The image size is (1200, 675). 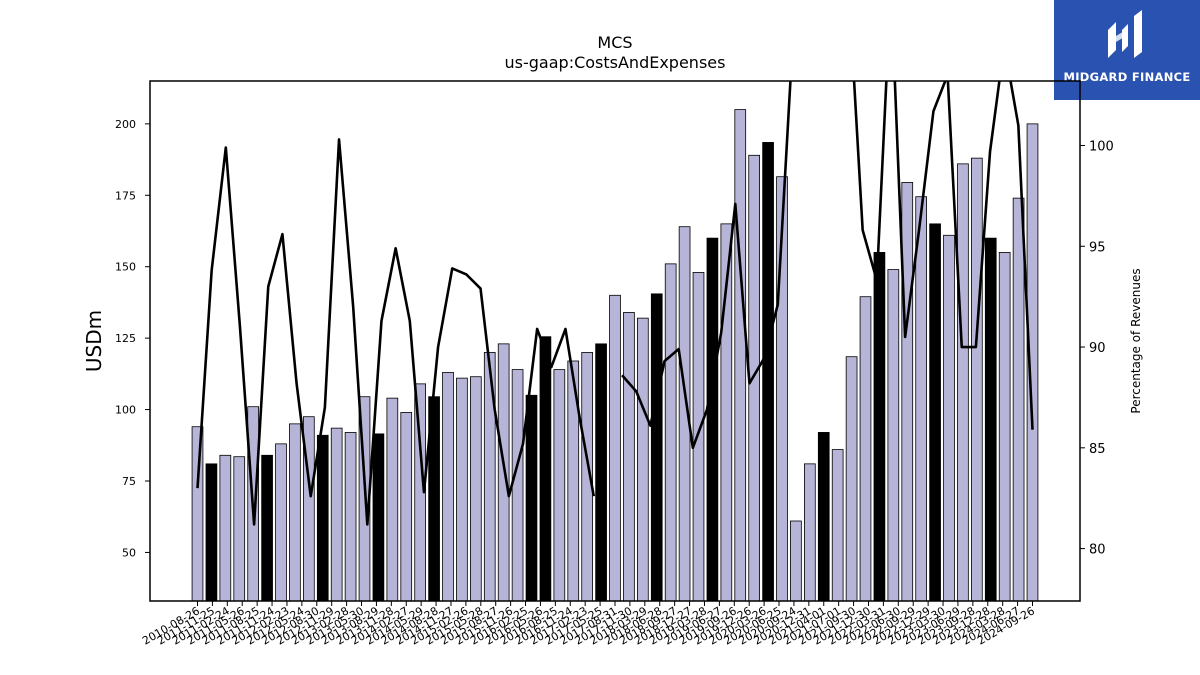 What do you see at coordinates (125, 338) in the screenshot?
I see `y-tick-label: 125` at bounding box center [125, 338].